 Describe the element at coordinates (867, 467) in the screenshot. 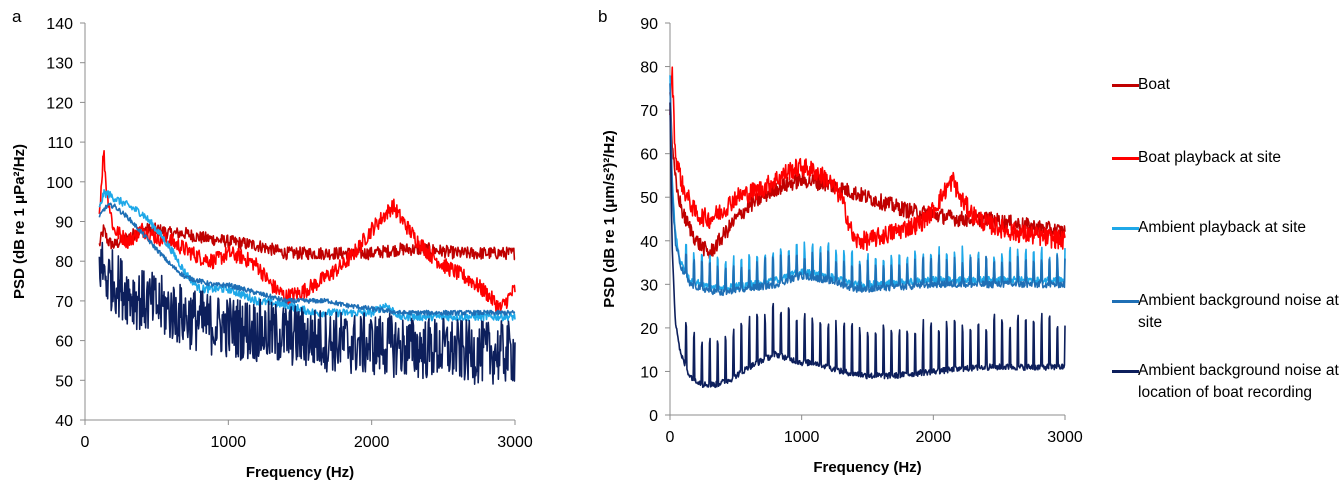

I see `panel-b-x-axis-title: Frequency (Hz)` at that location.